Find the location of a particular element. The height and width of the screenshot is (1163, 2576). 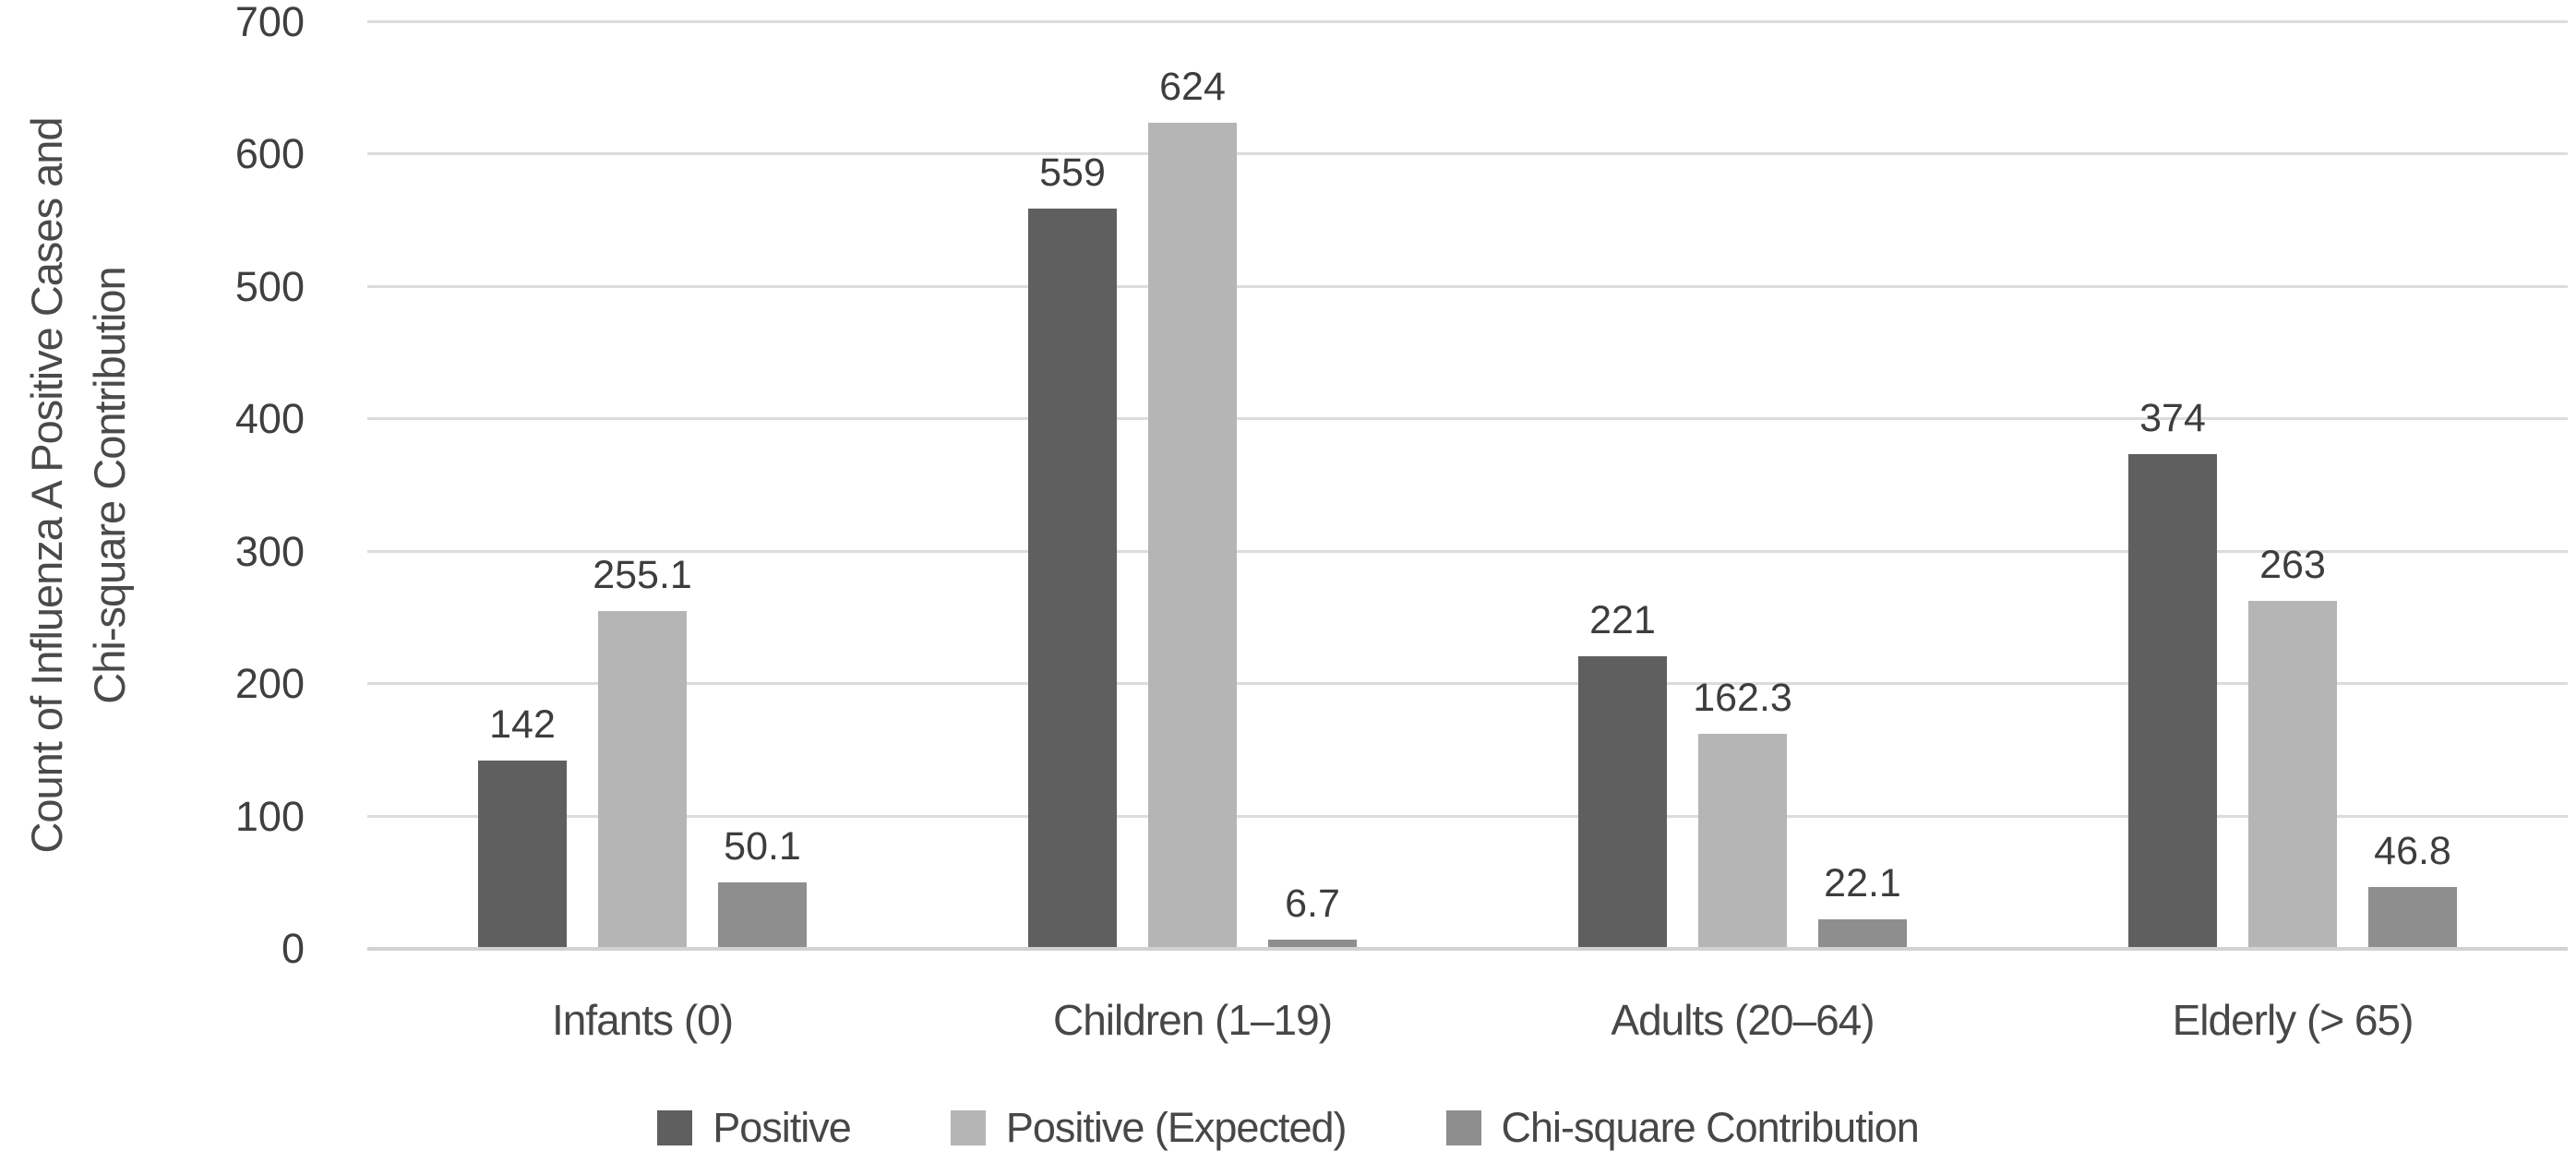

y-tick-label: 700 is located at coordinates (270, 23).